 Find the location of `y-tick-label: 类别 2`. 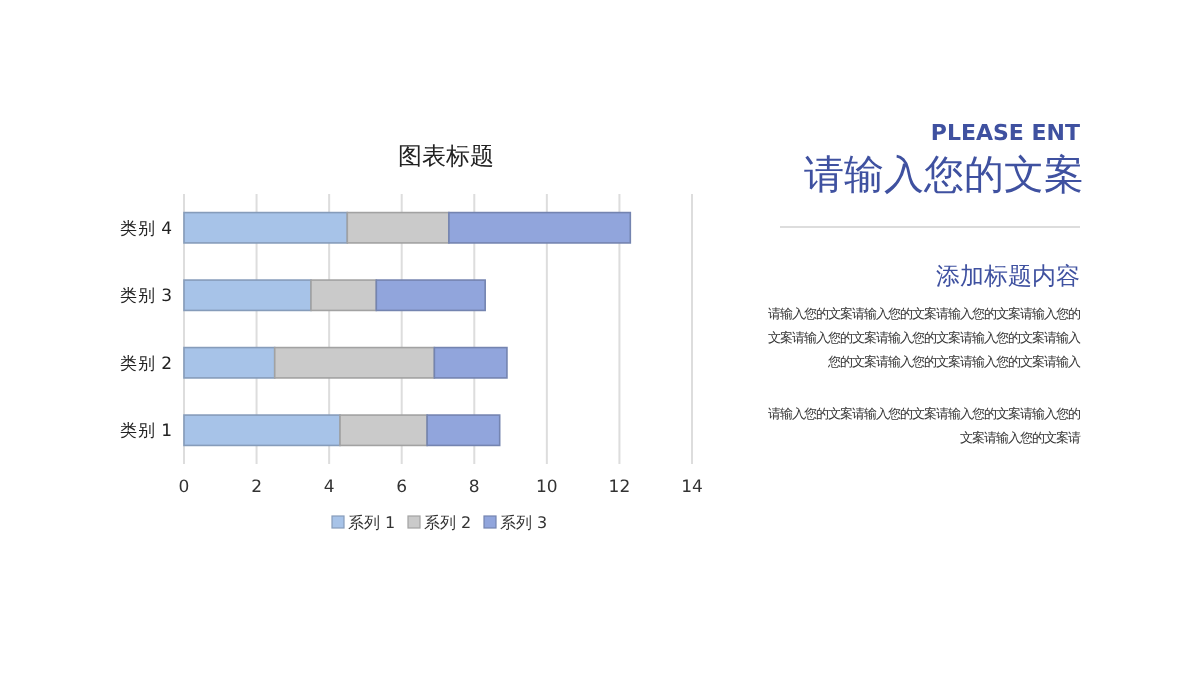

y-tick-label: 类别 2 is located at coordinates (145, 363).